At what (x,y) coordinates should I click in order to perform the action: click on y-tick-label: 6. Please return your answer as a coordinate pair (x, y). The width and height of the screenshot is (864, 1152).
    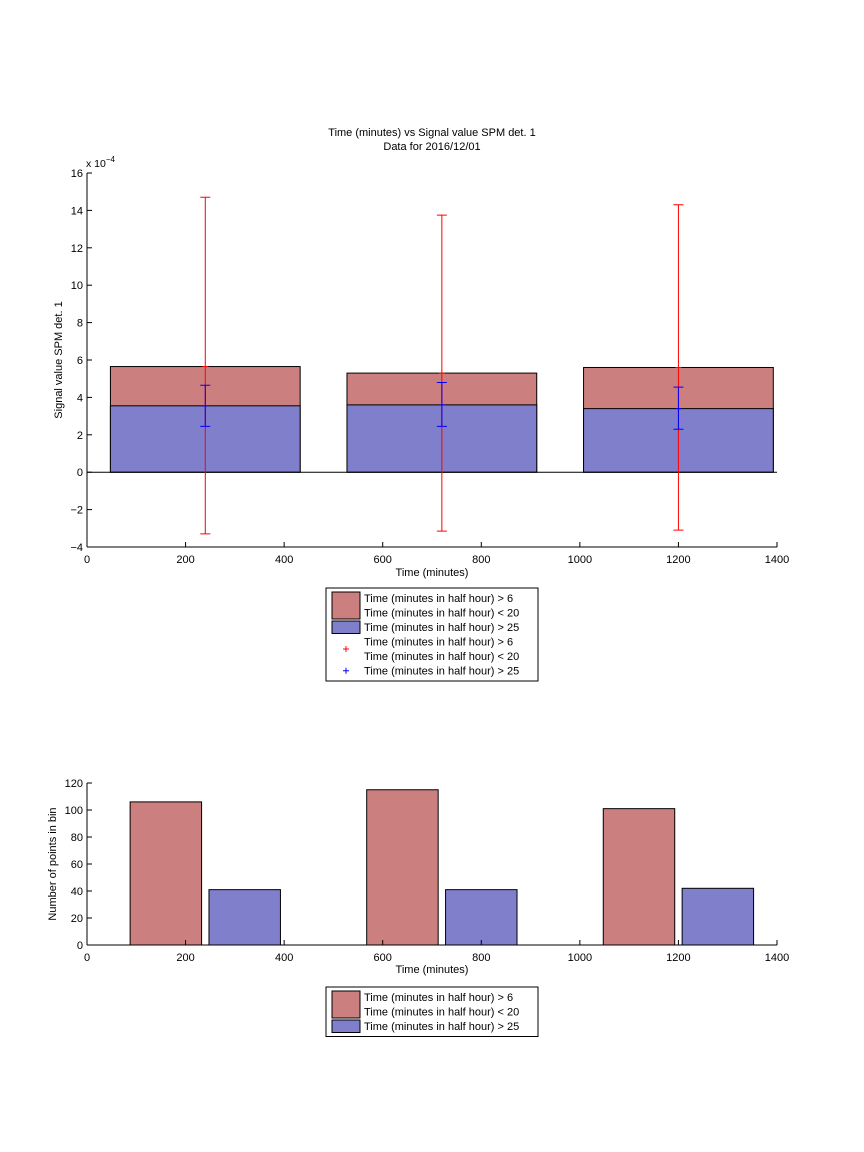
    Looking at the image, I should click on (80, 361).